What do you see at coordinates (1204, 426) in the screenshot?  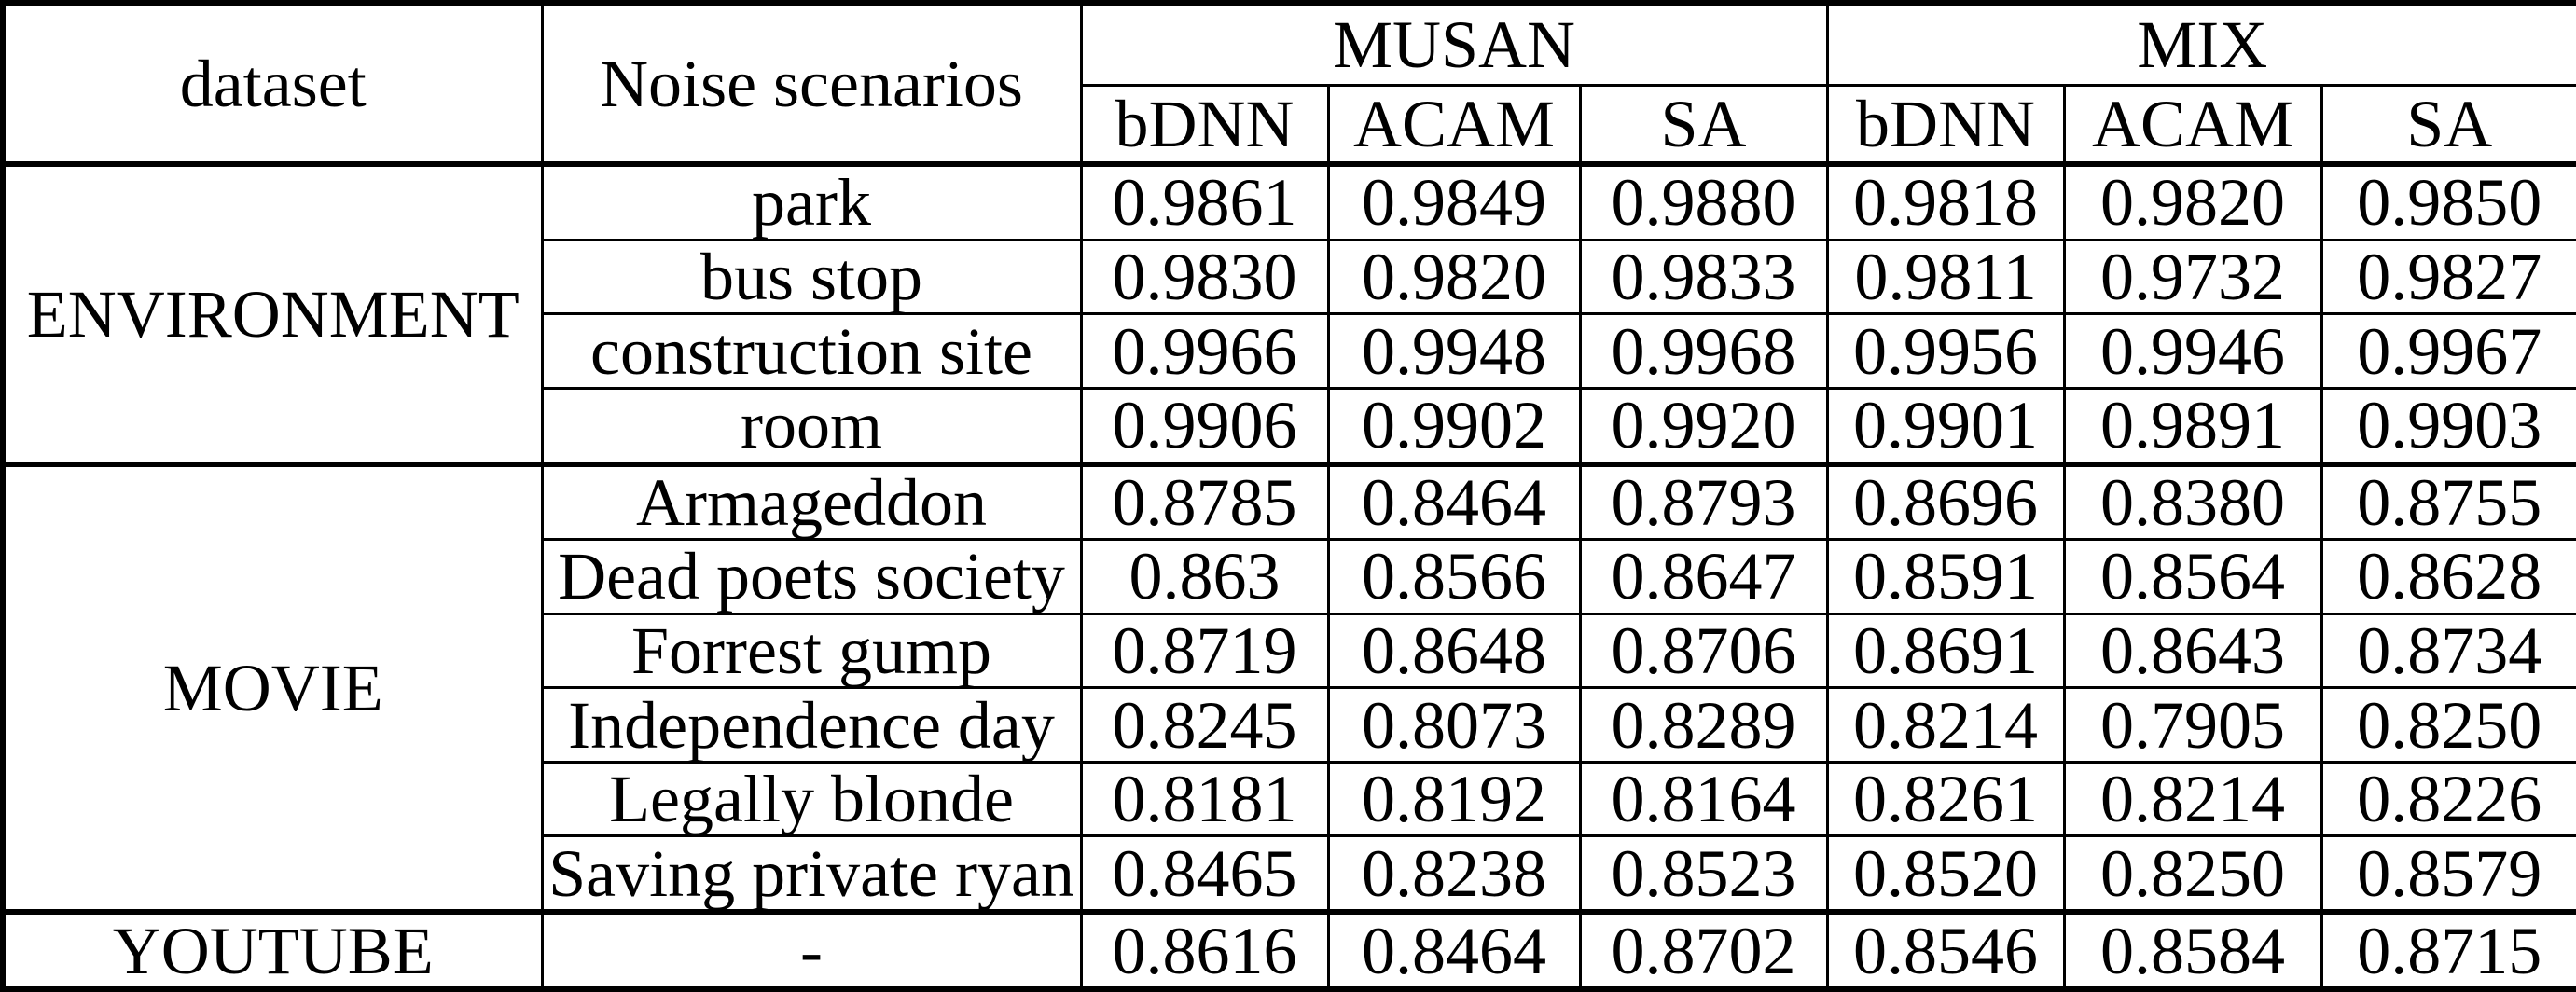 I see `value-cell: 0.9906` at bounding box center [1204, 426].